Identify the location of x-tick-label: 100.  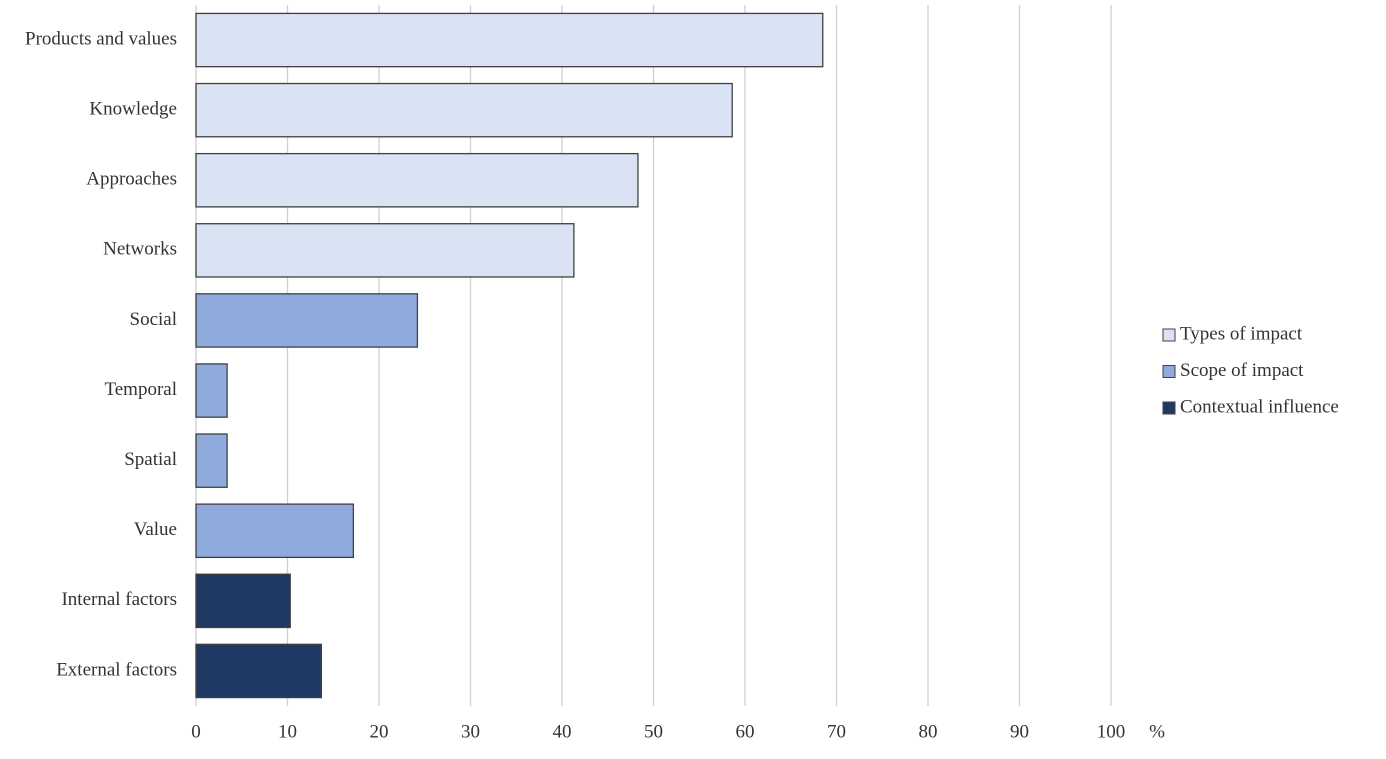
(1111, 731).